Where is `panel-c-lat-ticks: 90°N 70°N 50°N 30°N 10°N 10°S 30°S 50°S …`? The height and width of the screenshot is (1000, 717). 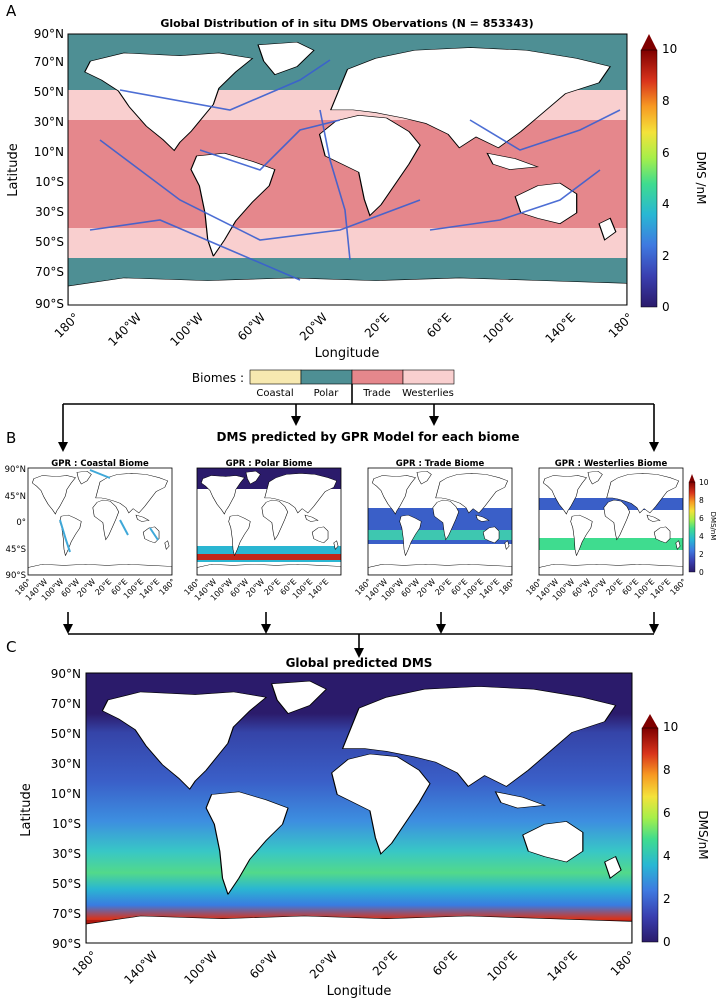 panel-c-lat-ticks: 90°N 70°N 50°N 30°N 10°N 10°S 30°S 50°S … is located at coordinates (66, 809).